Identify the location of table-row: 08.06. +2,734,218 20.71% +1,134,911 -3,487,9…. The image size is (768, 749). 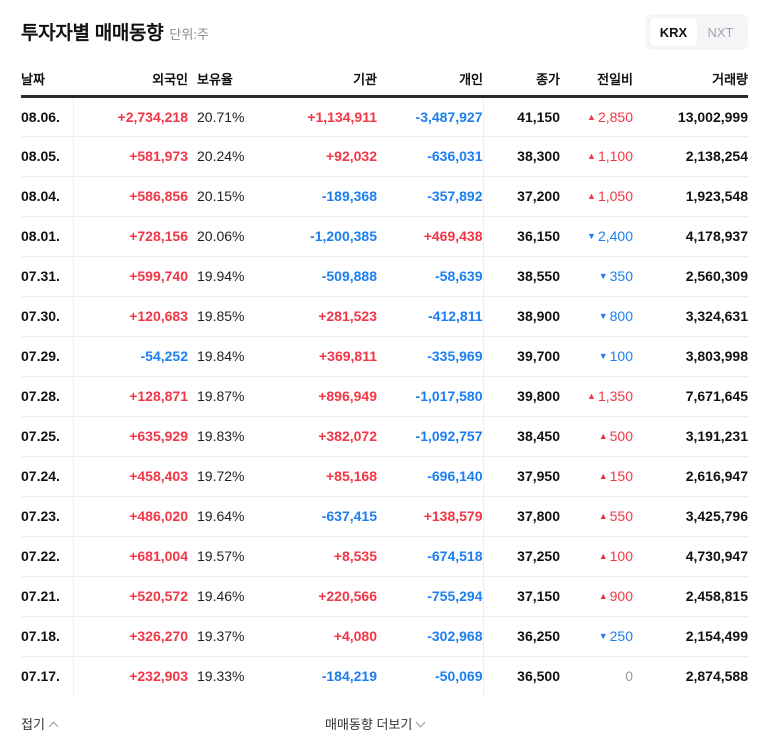
(384, 116).